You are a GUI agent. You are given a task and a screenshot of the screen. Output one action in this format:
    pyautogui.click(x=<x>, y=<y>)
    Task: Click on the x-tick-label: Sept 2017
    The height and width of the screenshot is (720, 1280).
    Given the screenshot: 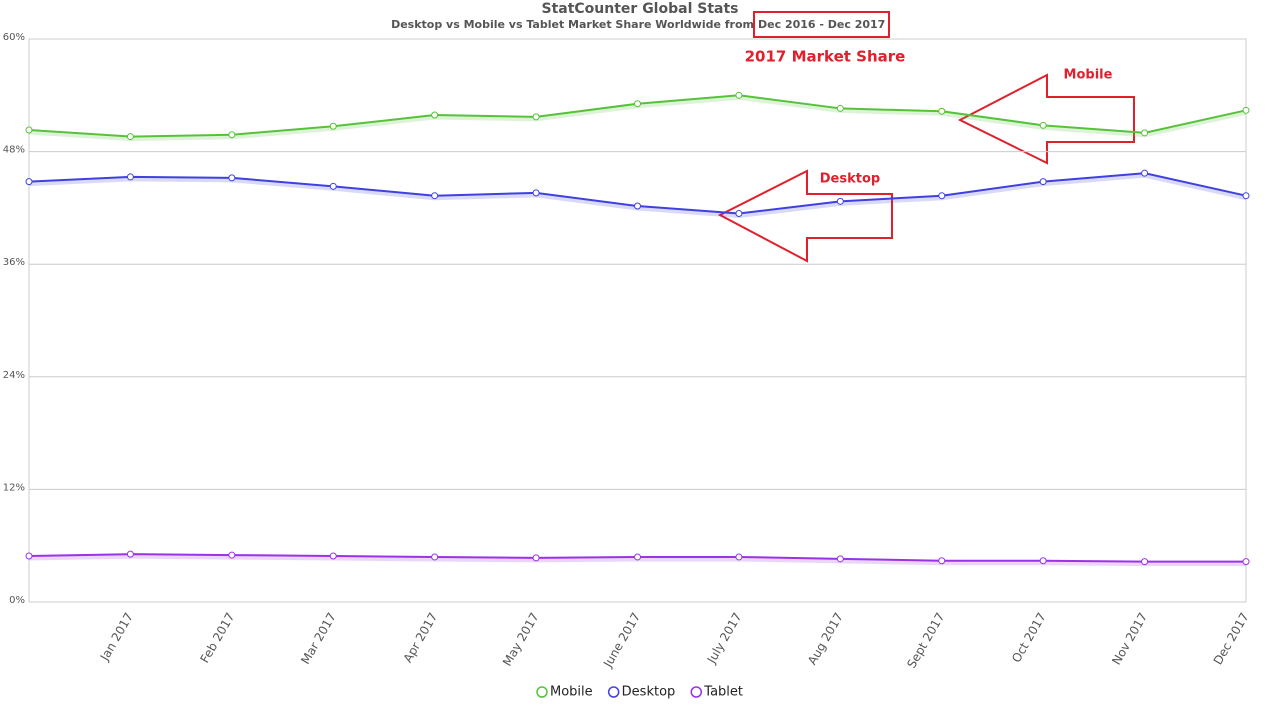 What is the action you would take?
    pyautogui.click(x=925, y=640)
    